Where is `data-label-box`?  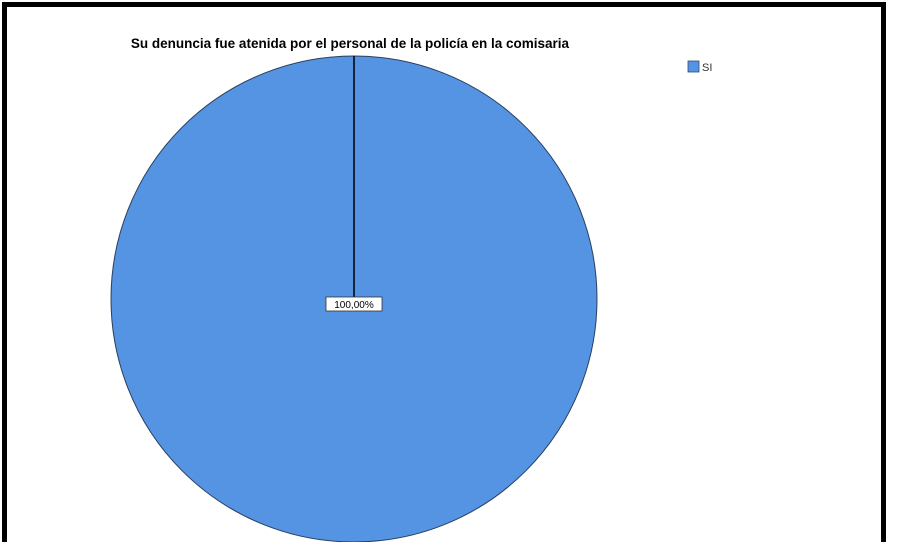 data-label-box is located at coordinates (354, 304).